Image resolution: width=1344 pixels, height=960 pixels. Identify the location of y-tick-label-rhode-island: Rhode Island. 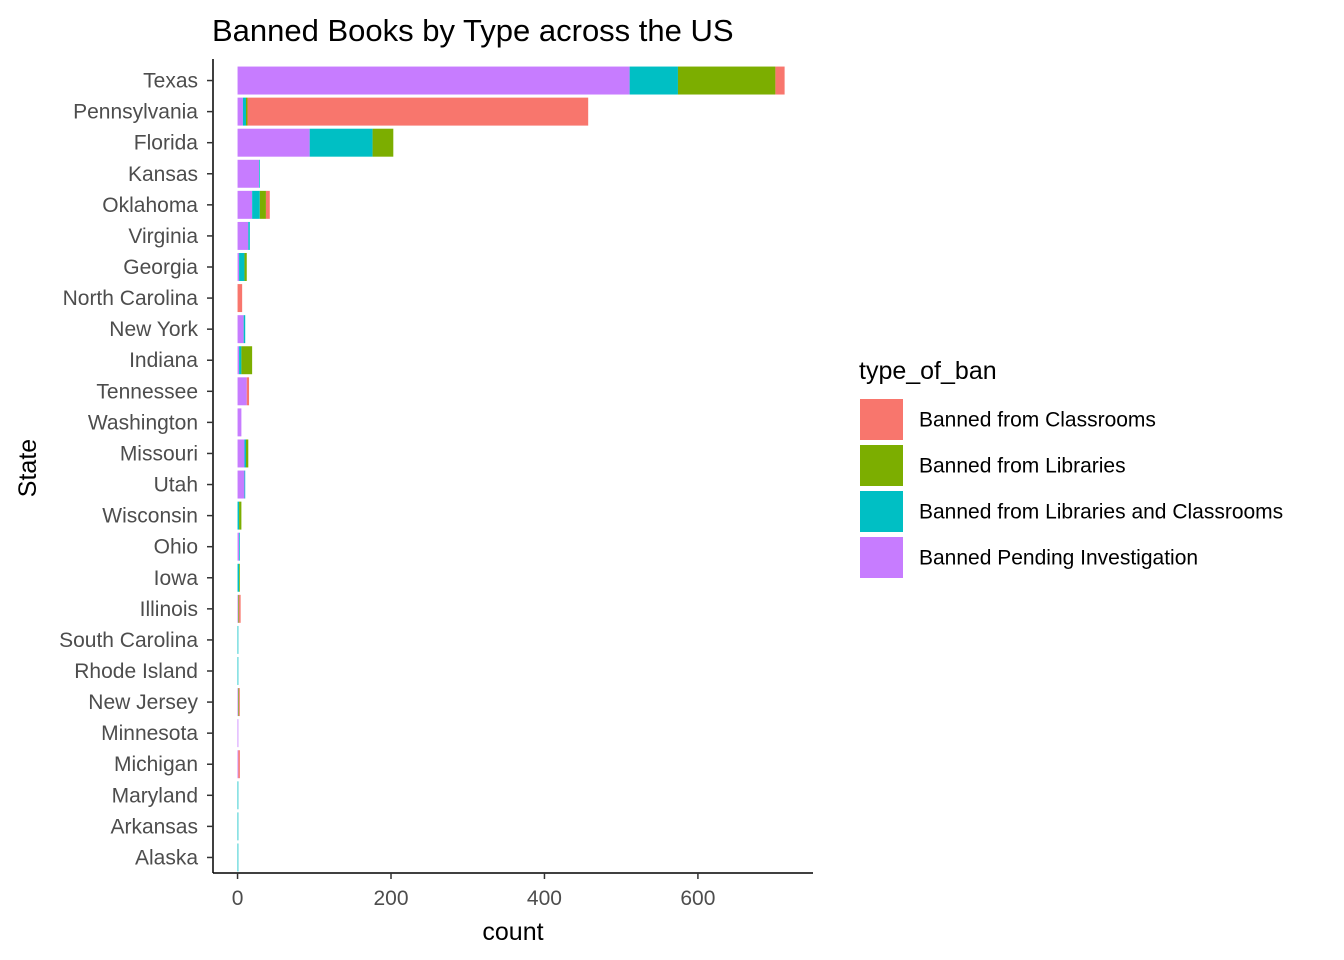
(136, 671).